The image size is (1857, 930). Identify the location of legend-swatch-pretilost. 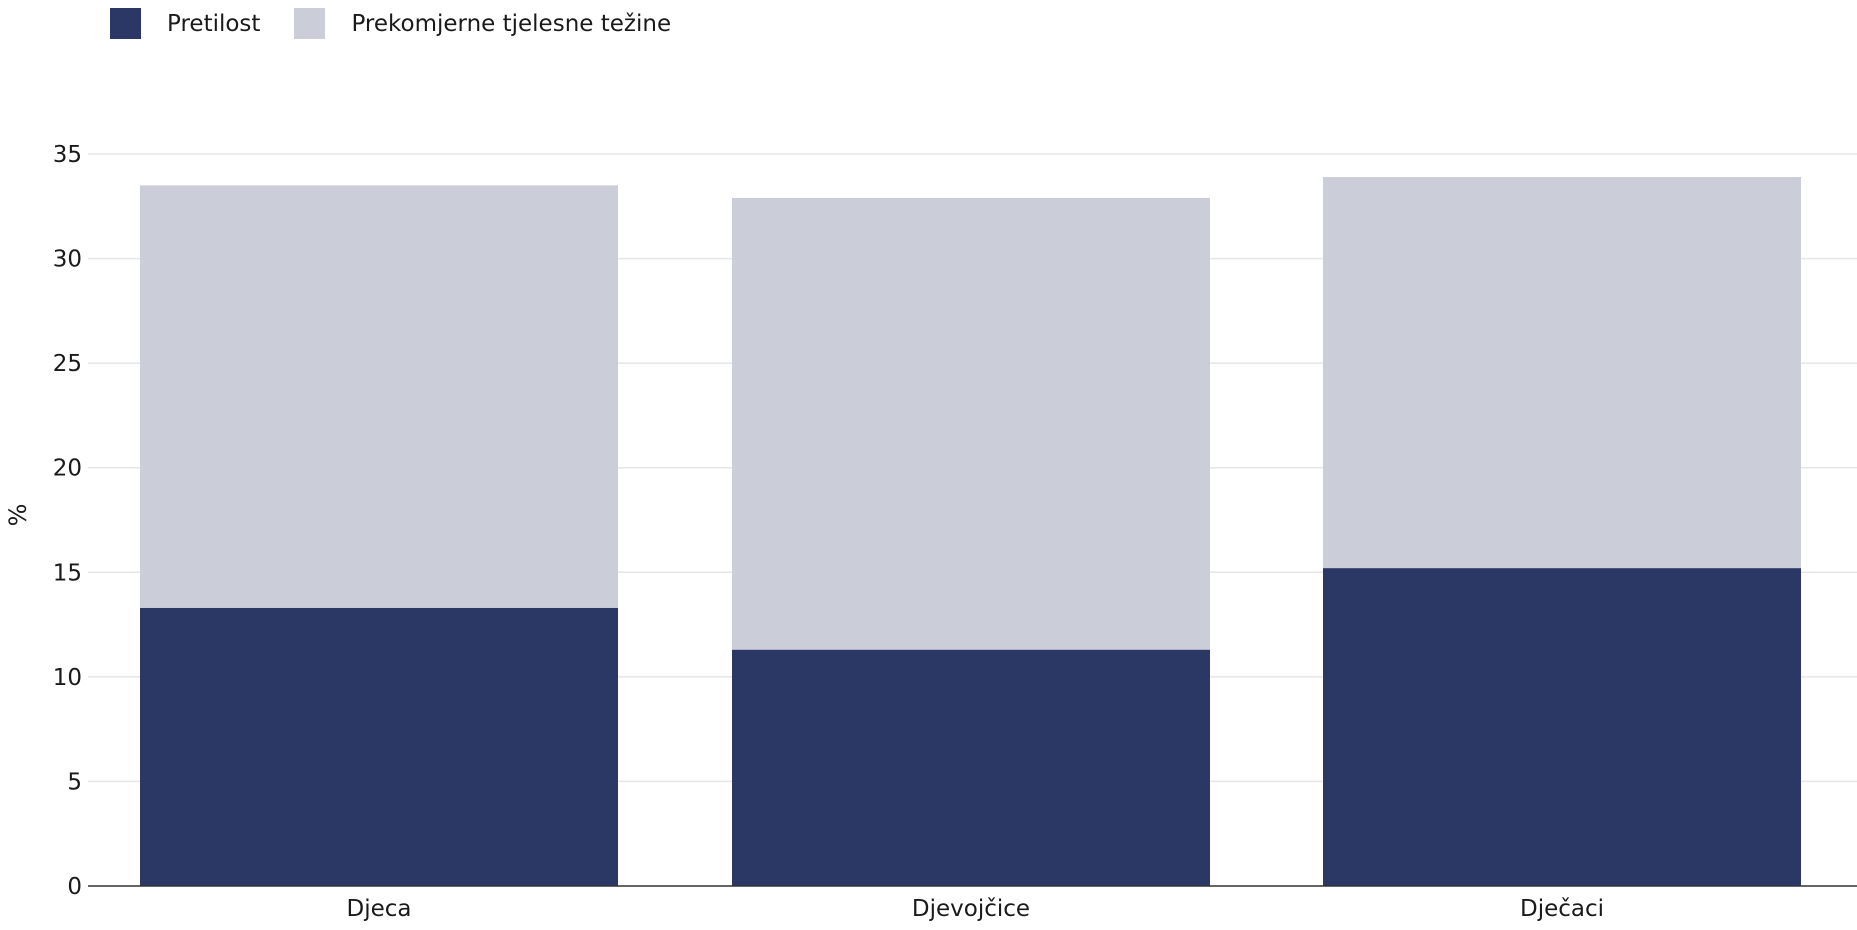
(125, 23).